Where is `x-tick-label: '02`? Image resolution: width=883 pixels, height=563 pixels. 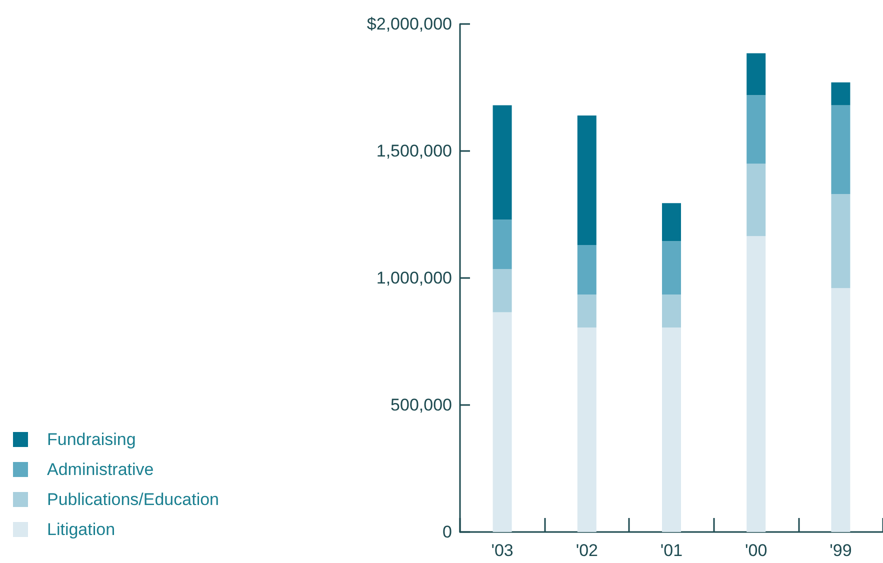
x-tick-label: '02 is located at coordinates (587, 550).